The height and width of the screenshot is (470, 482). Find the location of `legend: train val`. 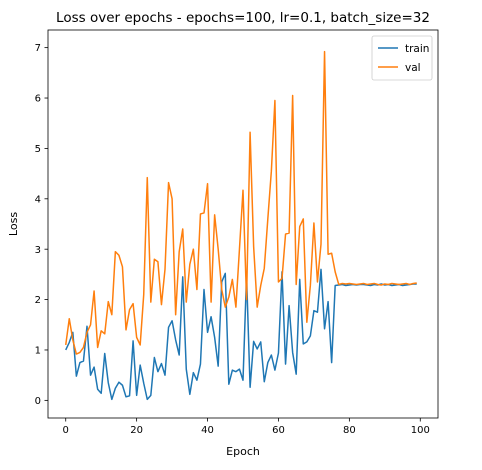

legend: train val is located at coordinates (402, 58).